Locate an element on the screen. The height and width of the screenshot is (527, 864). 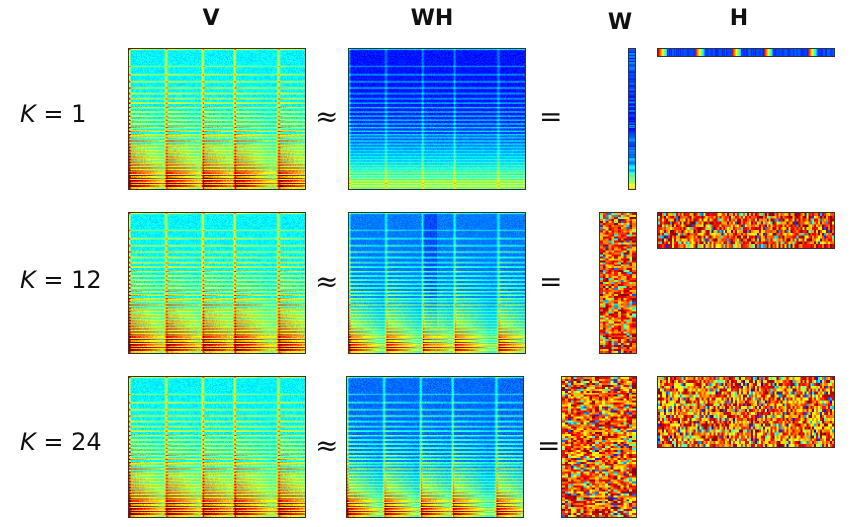
equals-sign-k1: = is located at coordinates (551, 116).